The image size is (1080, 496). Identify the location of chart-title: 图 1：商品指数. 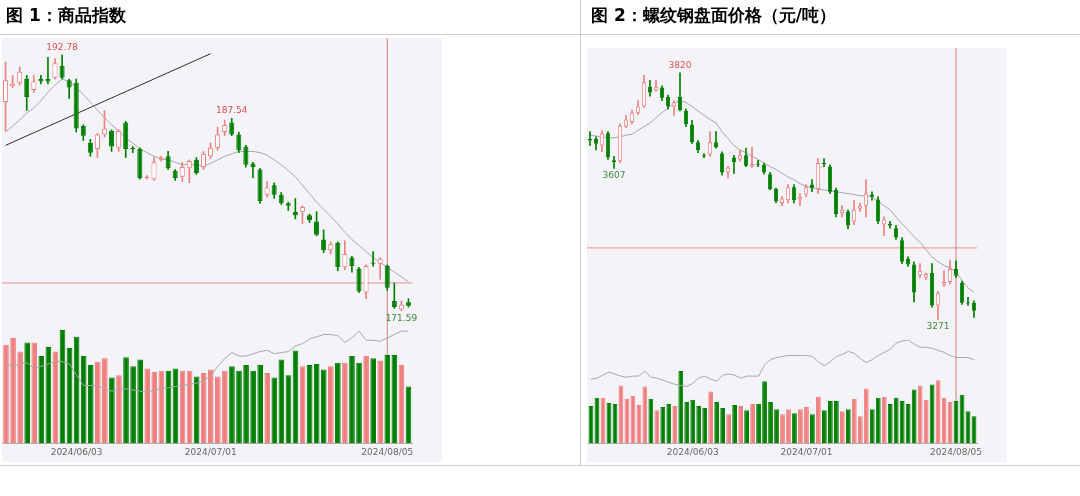
(66, 15).